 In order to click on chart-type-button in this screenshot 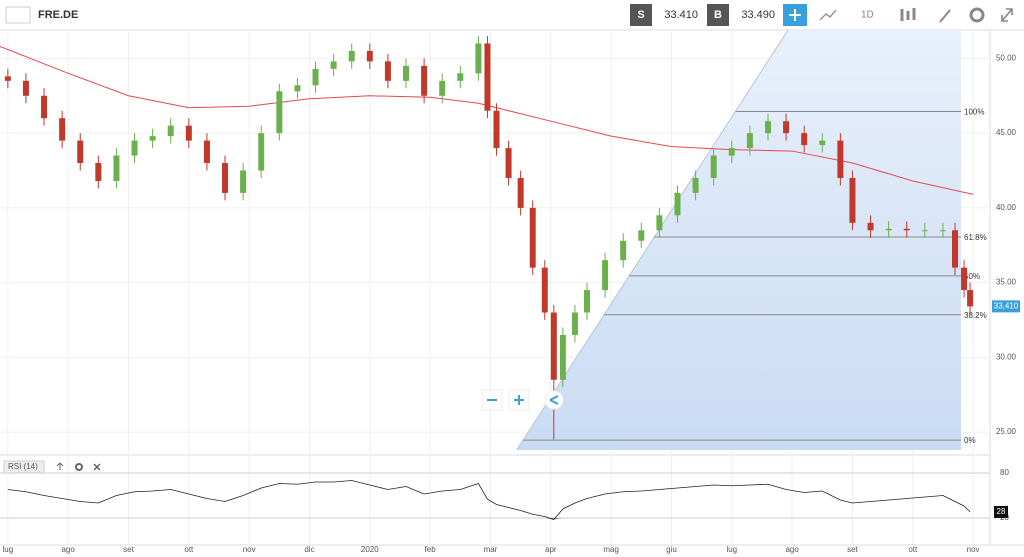, I will do `click(828, 15)`.